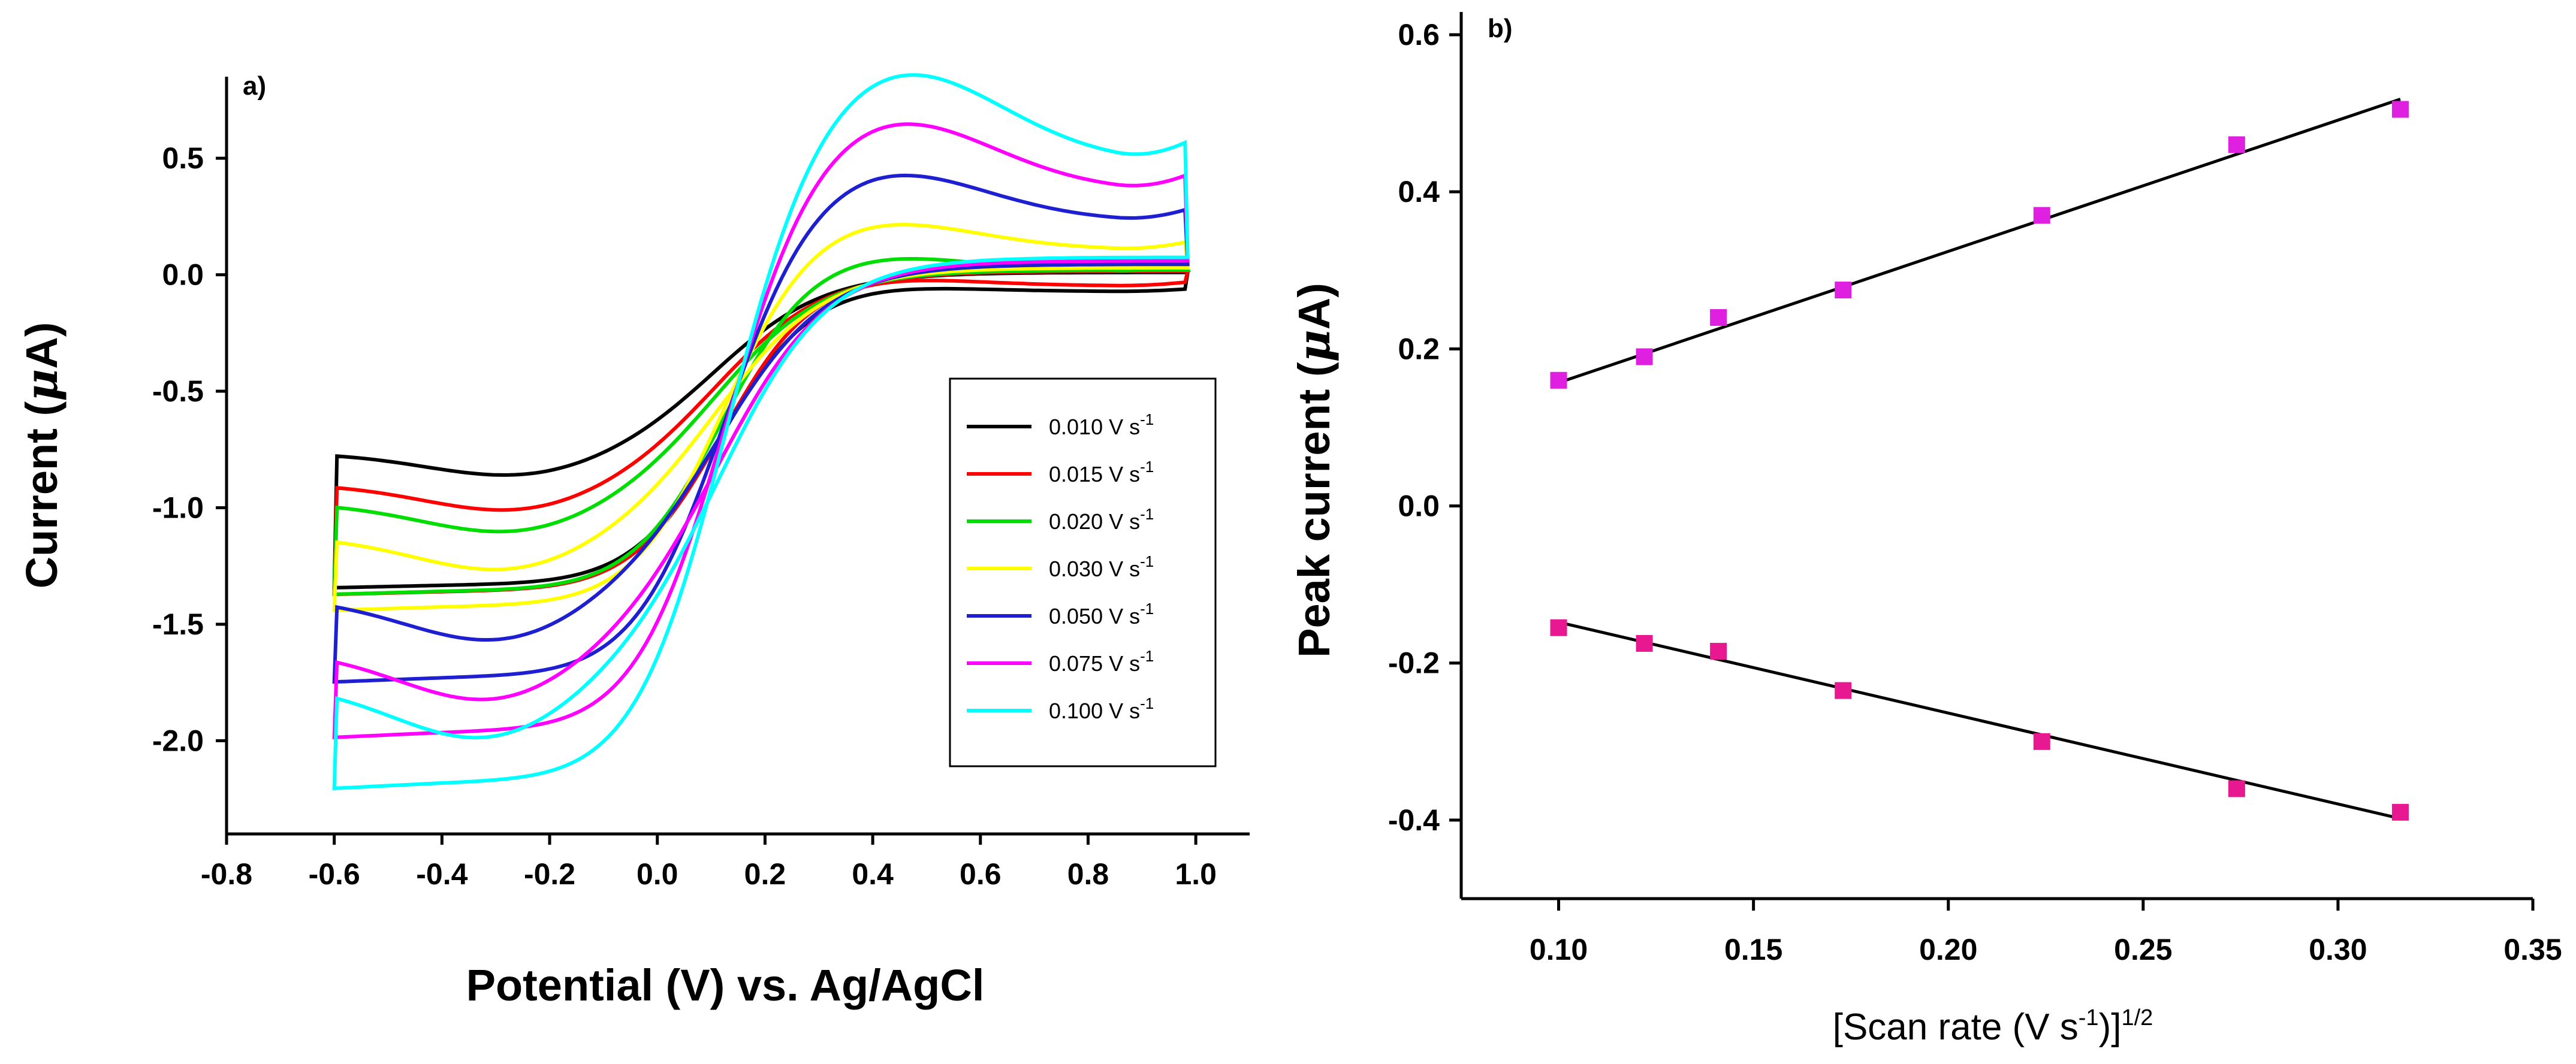 This screenshot has height=1064, width=2576. What do you see at coordinates (1101, 519) in the screenshot?
I see `legend-label: 0.020 V s-1` at bounding box center [1101, 519].